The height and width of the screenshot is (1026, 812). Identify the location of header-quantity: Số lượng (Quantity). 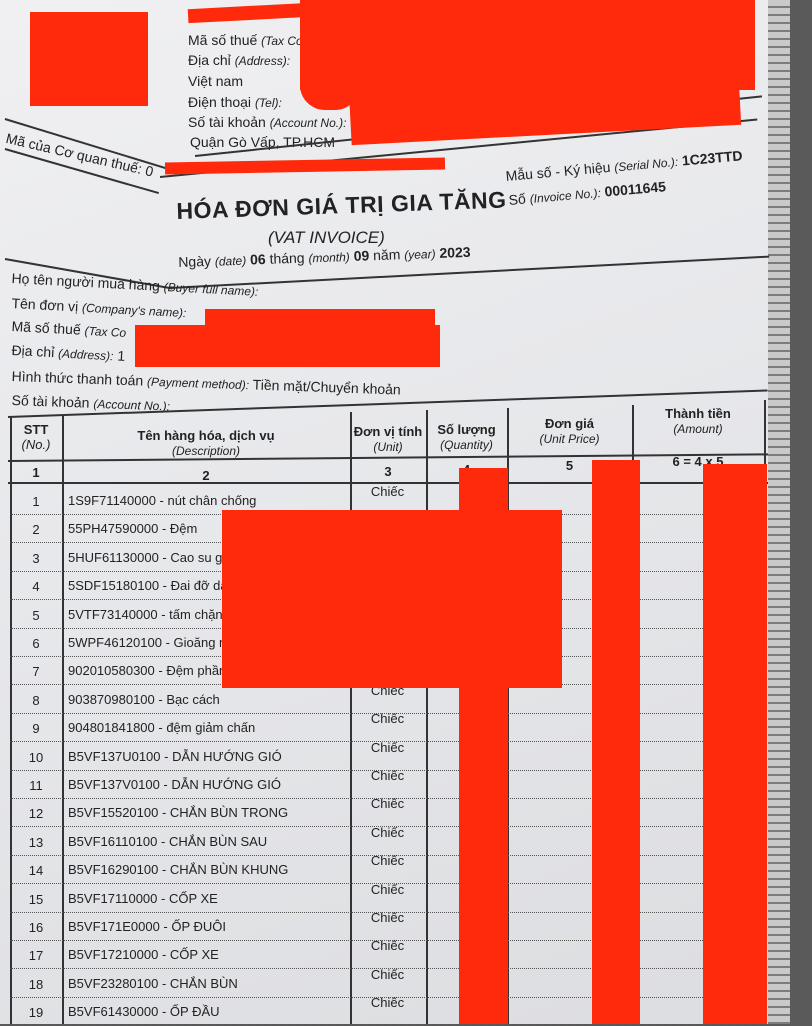
(466, 437).